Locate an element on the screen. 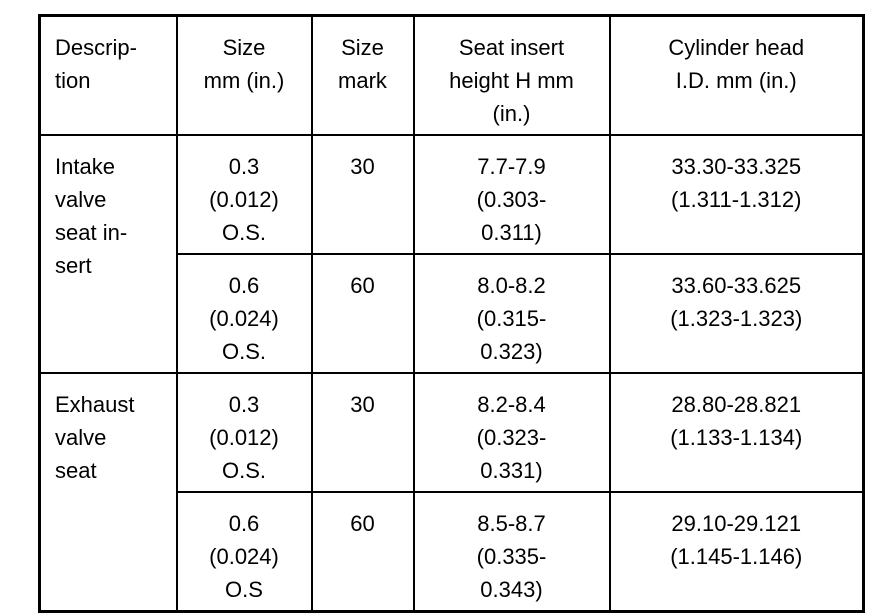 This screenshot has width=896, height=613. cell-line: sert is located at coordinates (73, 265).